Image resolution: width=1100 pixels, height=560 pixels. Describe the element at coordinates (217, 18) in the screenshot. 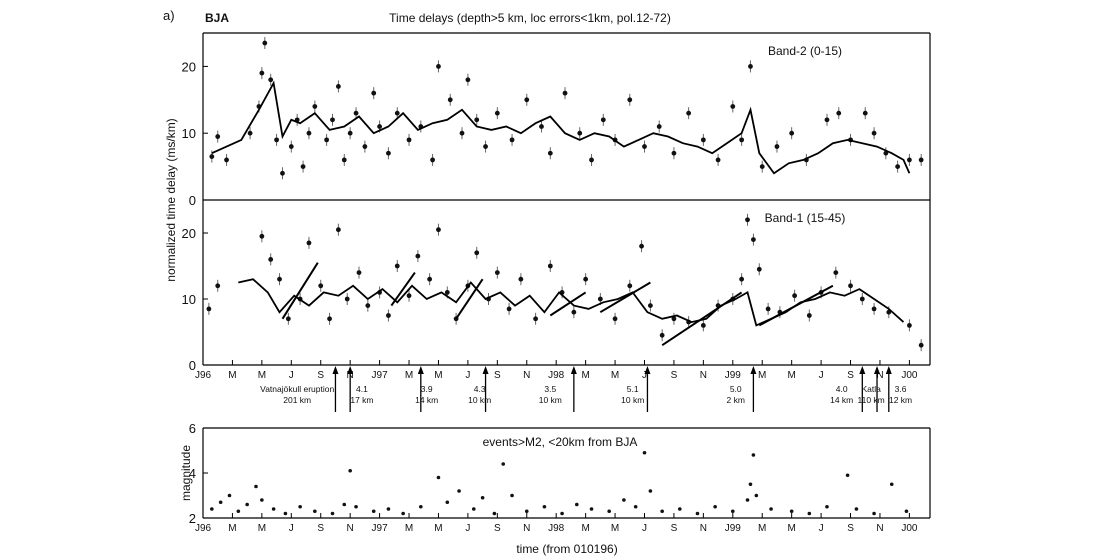

I see `station-label: BJA` at that location.